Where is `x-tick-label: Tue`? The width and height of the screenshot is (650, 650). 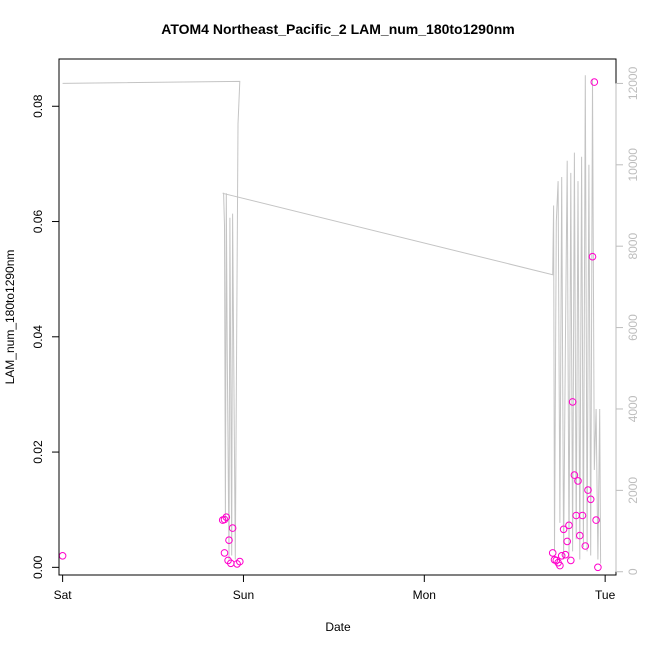 x-tick-label: Tue is located at coordinates (605, 595).